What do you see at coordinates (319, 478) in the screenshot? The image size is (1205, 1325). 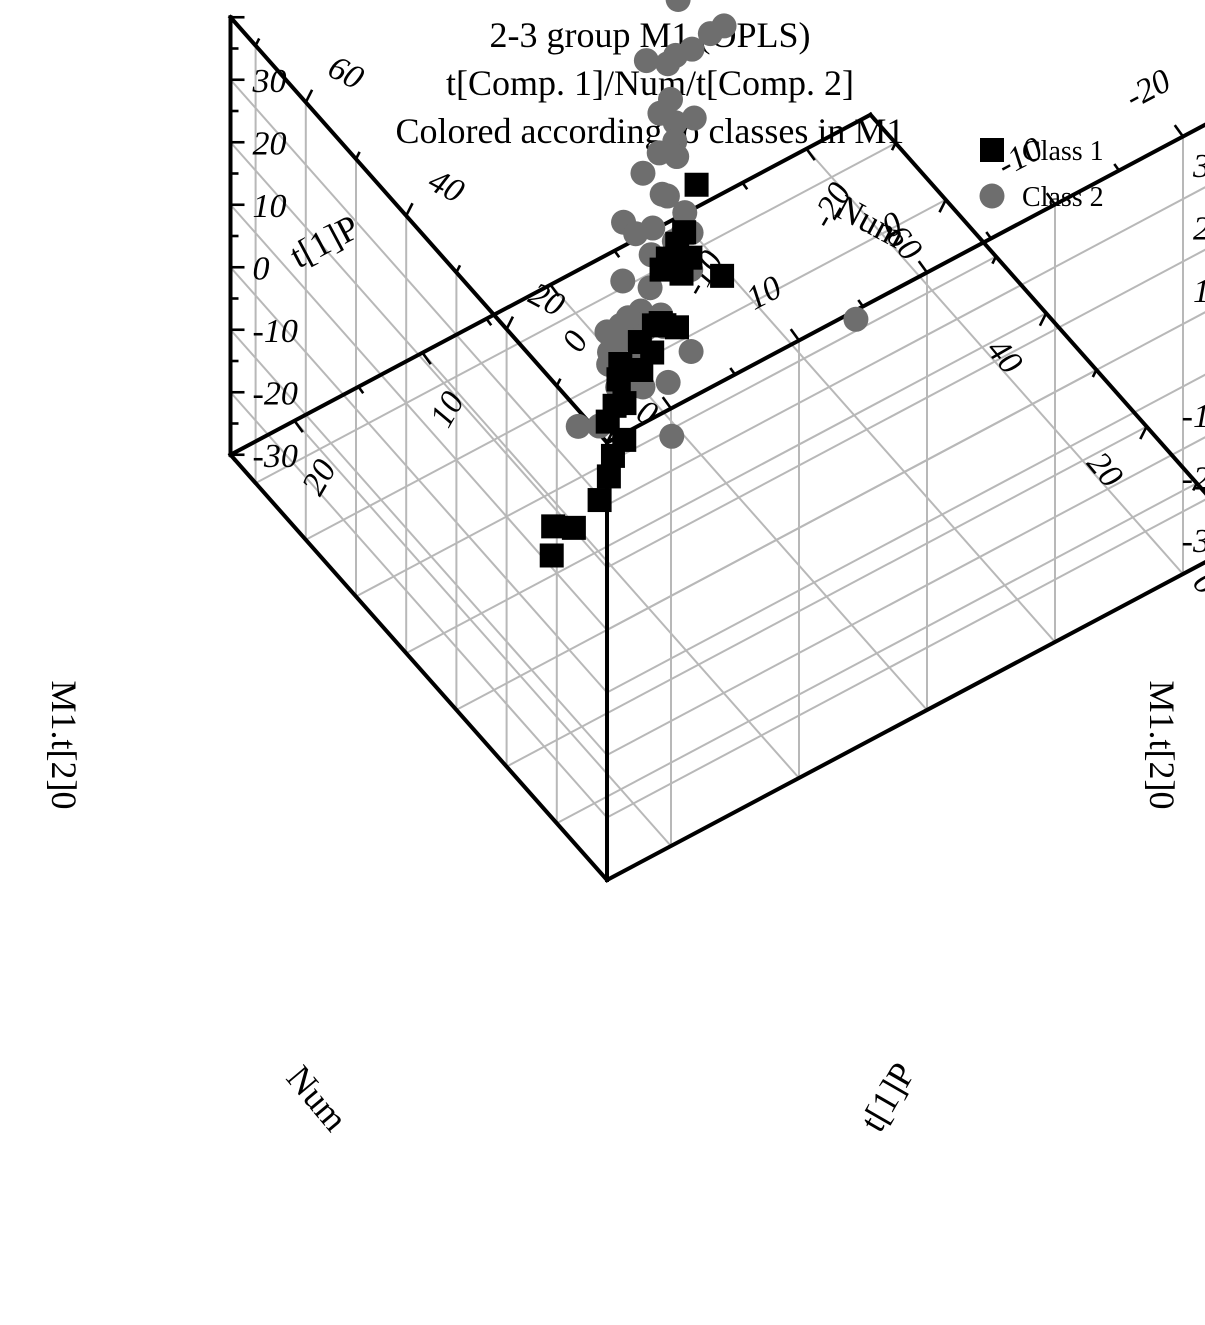 I see `tick-label-t1-bottom: 20` at bounding box center [319, 478].